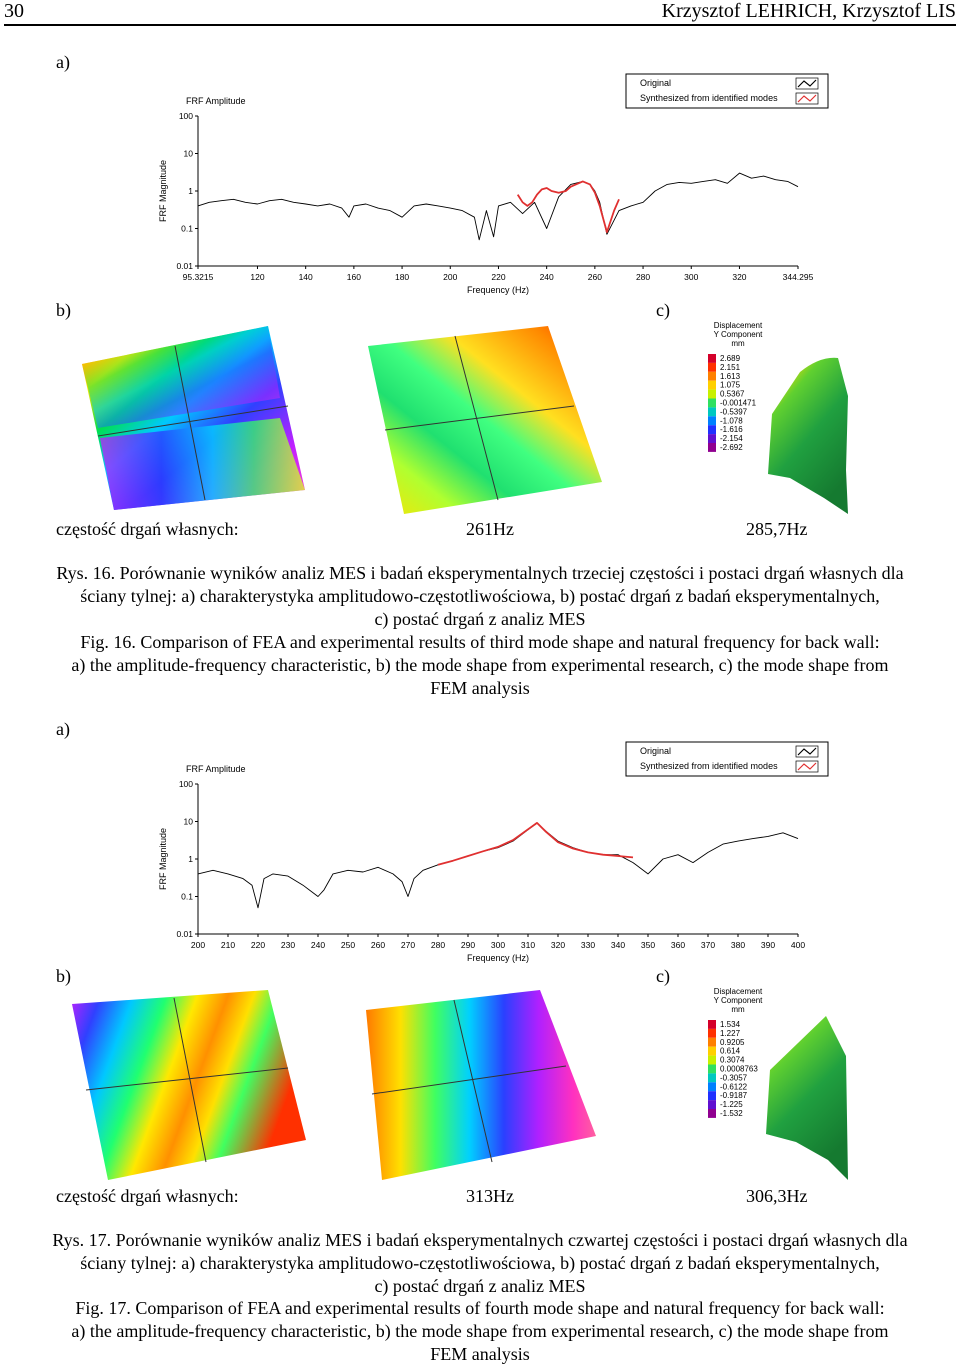 The width and height of the screenshot is (960, 1366). I want to click on fig17-x-tick-label: 330, so click(588, 945).